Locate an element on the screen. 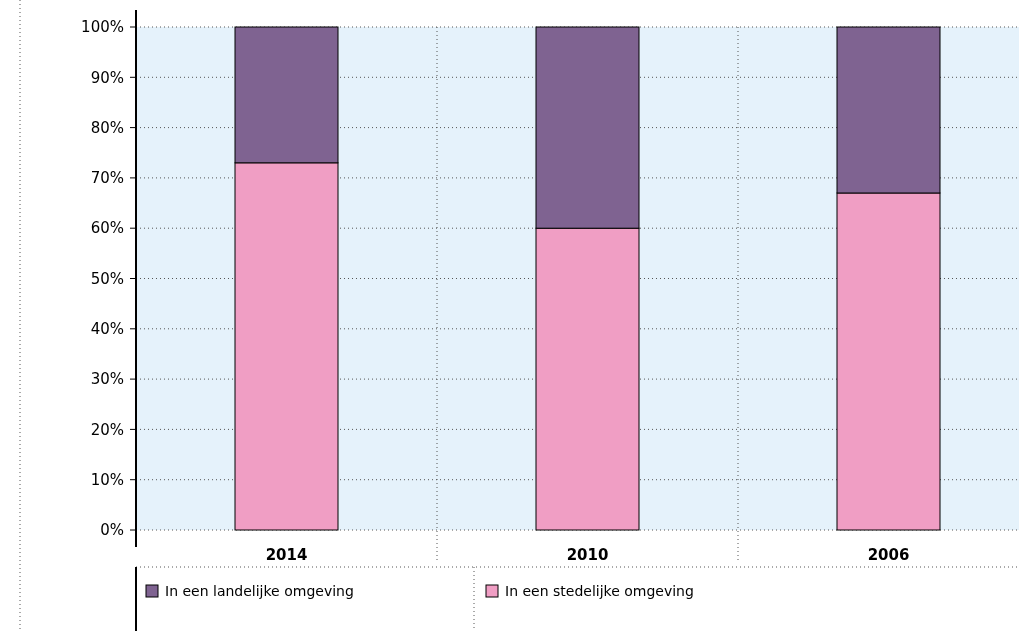 The image size is (1019, 631). y-tick-label: 90% is located at coordinates (107, 77).